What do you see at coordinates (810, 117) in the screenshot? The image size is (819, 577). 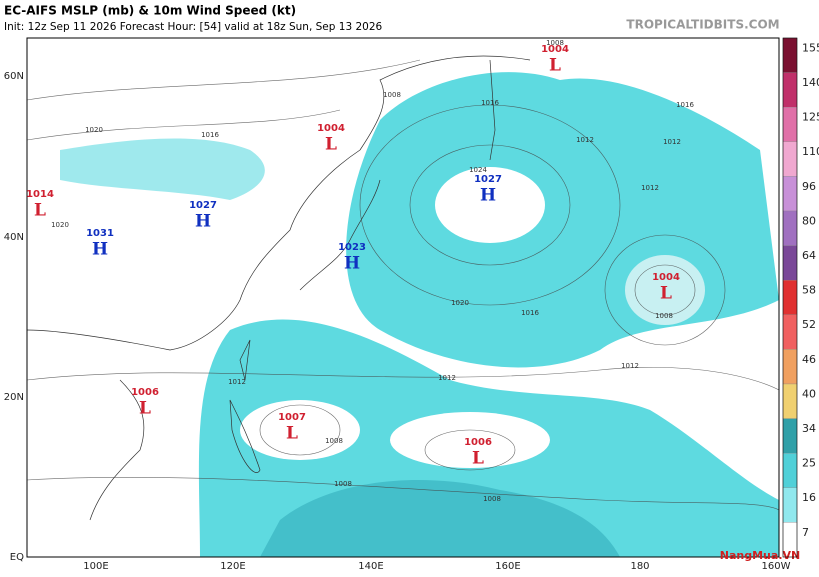 I see `colorbar-label: 125` at bounding box center [810, 117].